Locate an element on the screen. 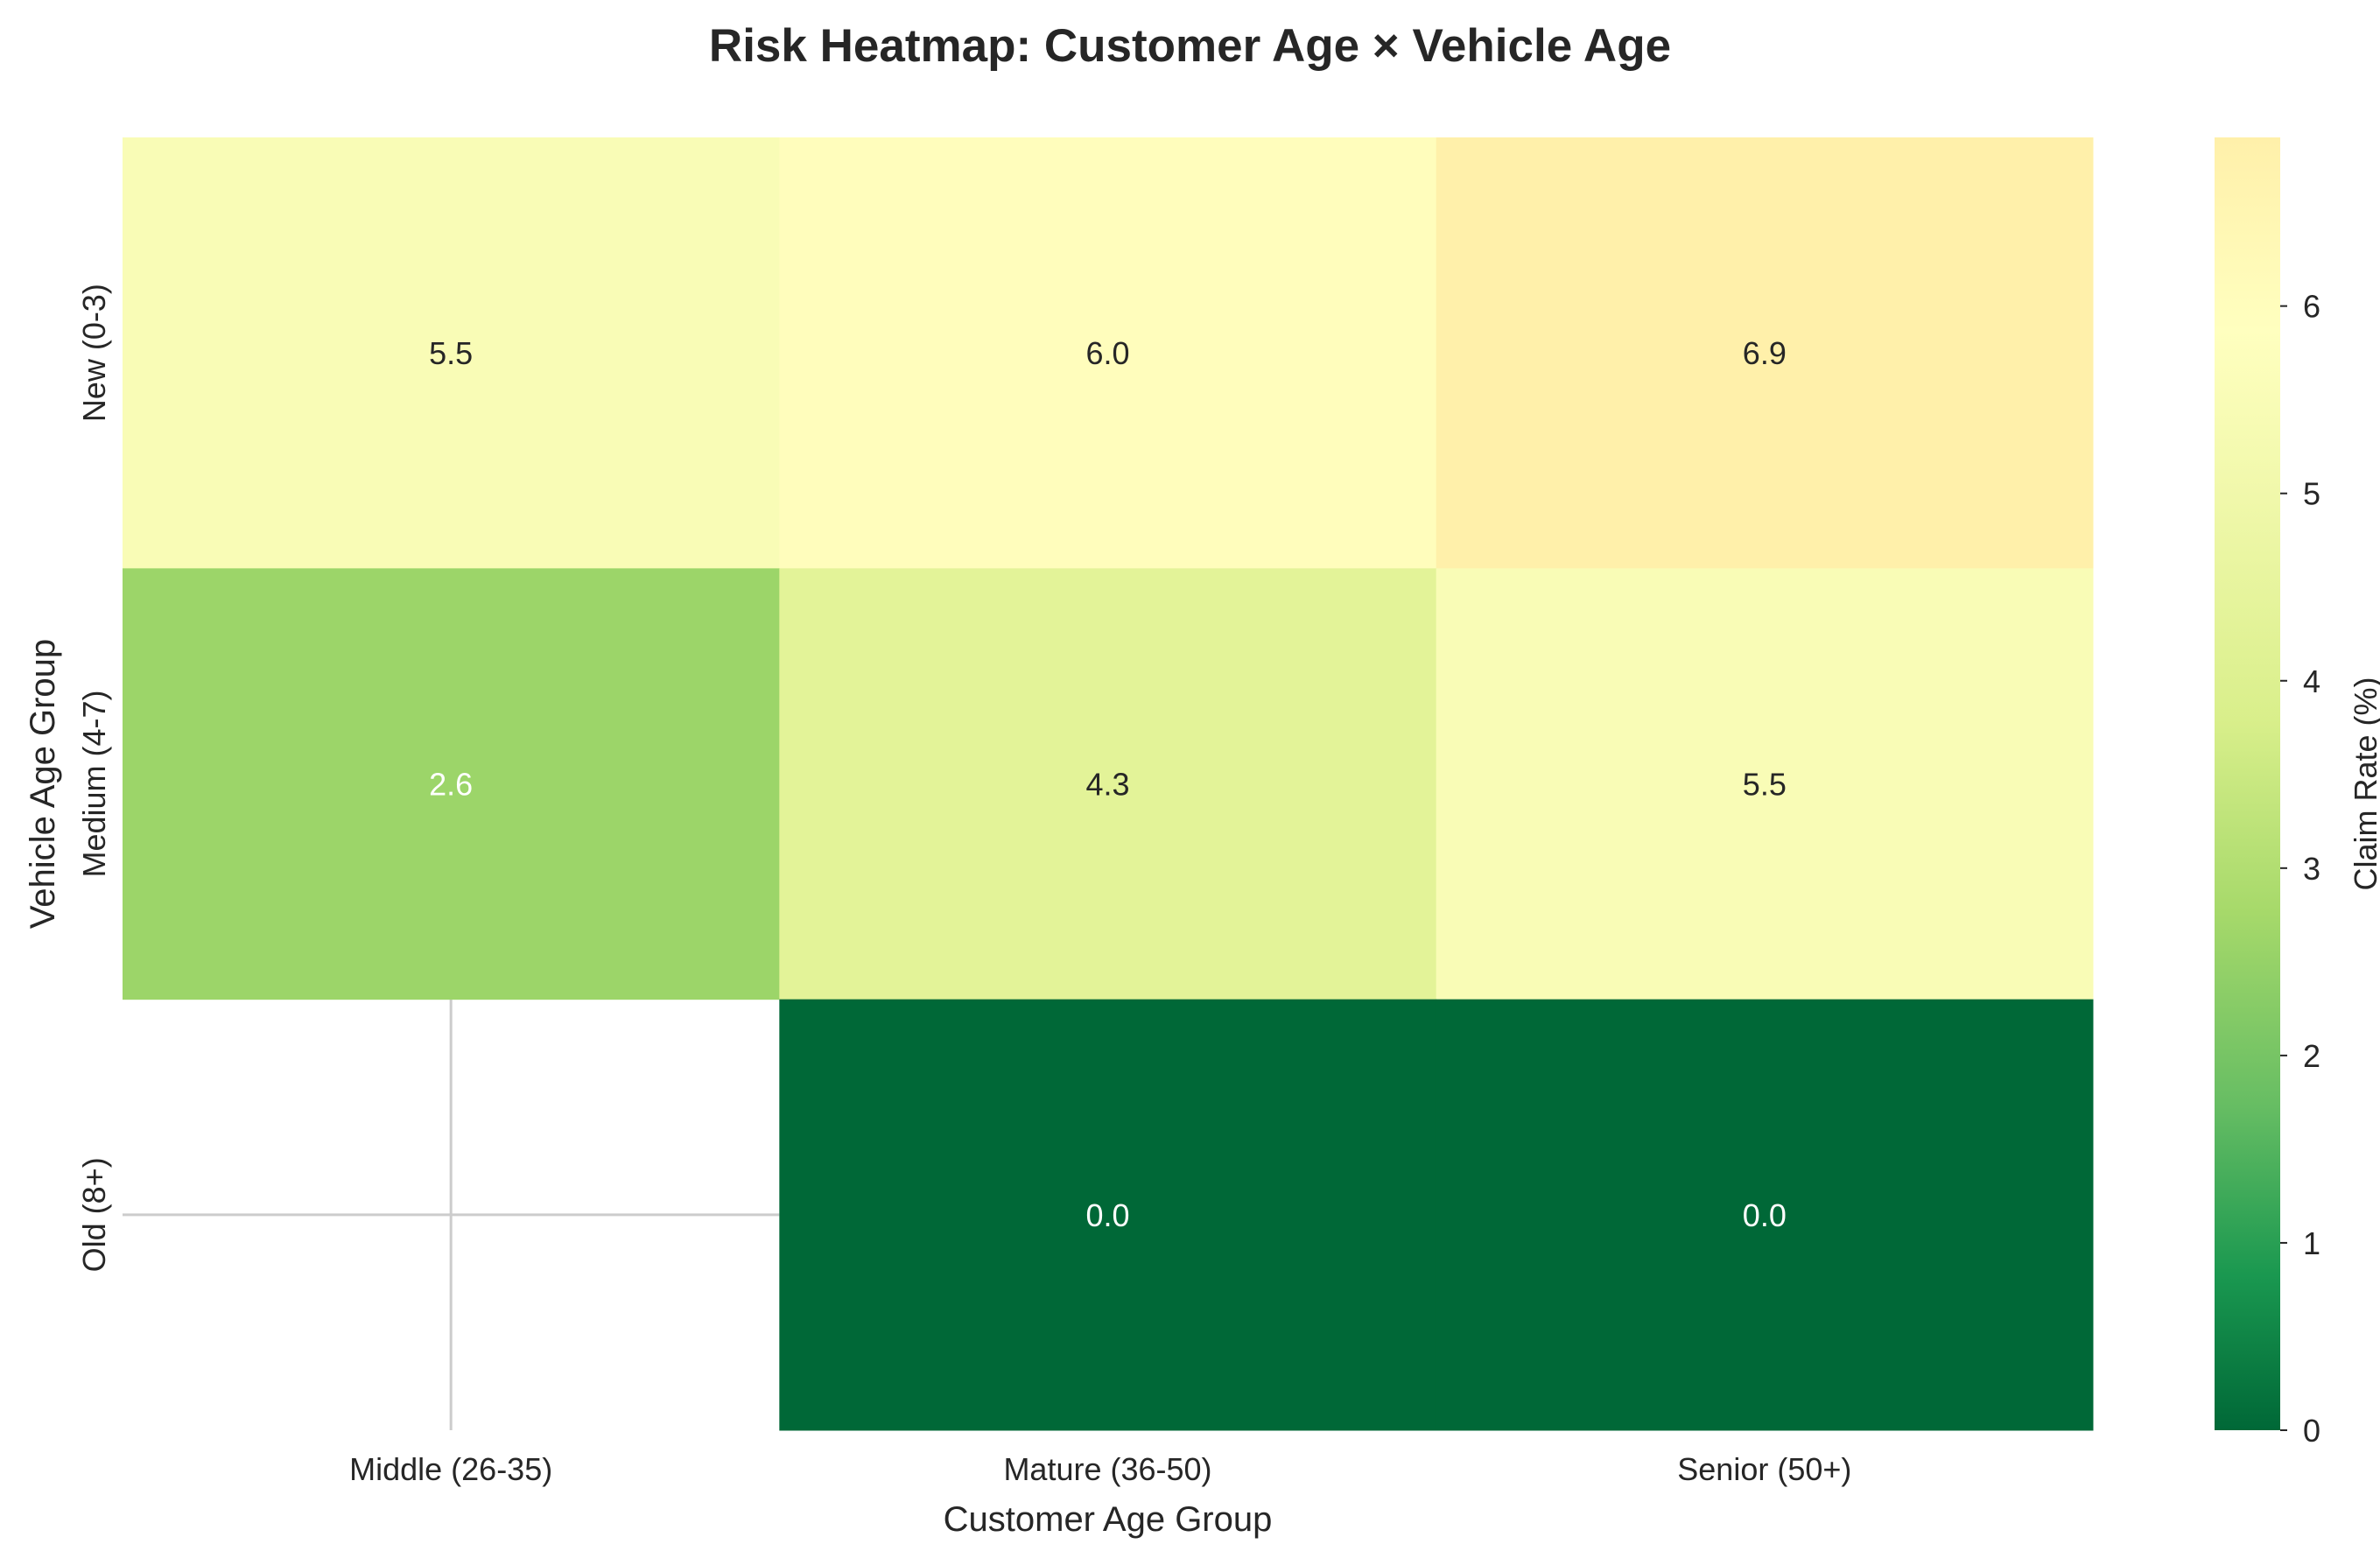 This screenshot has height=1551, width=2380. colorbar is located at coordinates (2247, 783).